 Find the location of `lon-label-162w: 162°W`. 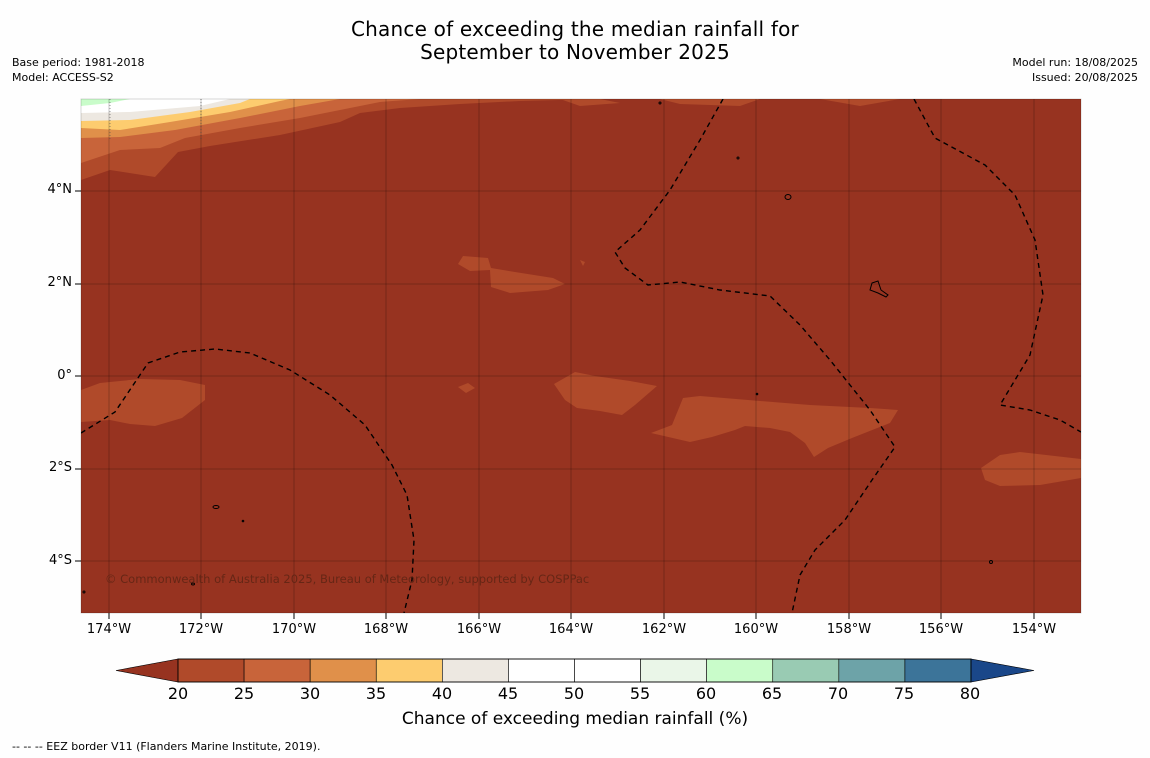

lon-label-162w: 162°W is located at coordinates (664, 629).